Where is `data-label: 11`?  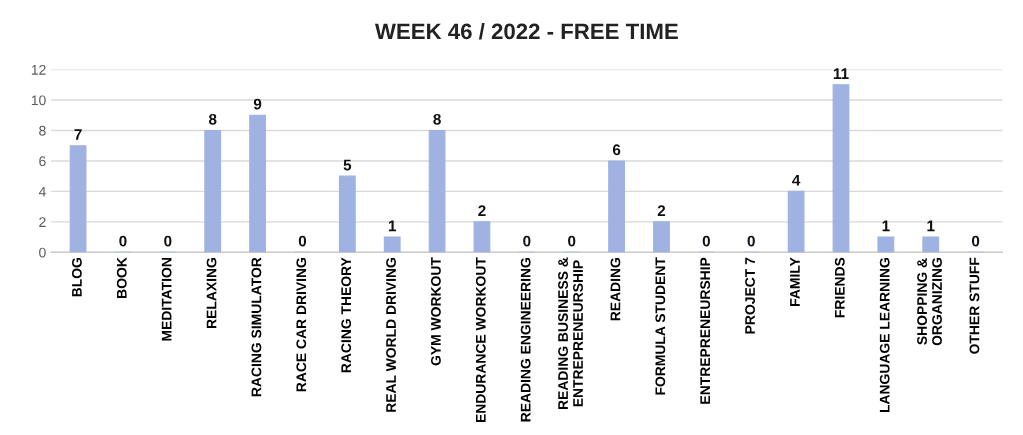 data-label: 11 is located at coordinates (841, 73).